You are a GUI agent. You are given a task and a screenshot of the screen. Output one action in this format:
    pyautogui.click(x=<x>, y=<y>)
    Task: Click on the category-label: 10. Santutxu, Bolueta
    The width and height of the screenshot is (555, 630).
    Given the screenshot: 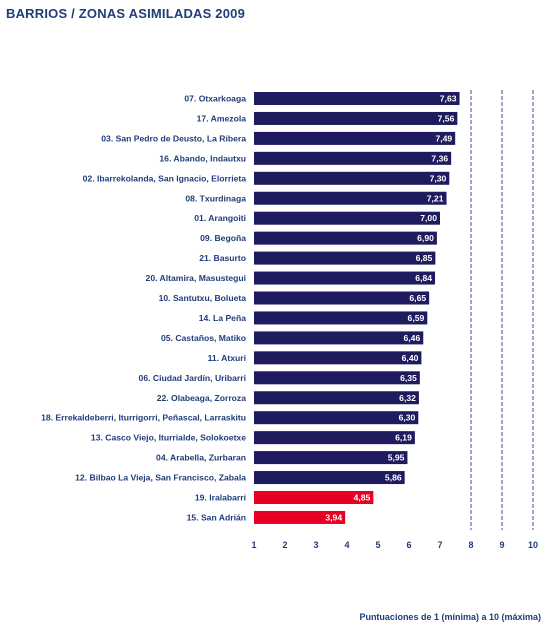 What is the action you would take?
    pyautogui.click(x=203, y=298)
    